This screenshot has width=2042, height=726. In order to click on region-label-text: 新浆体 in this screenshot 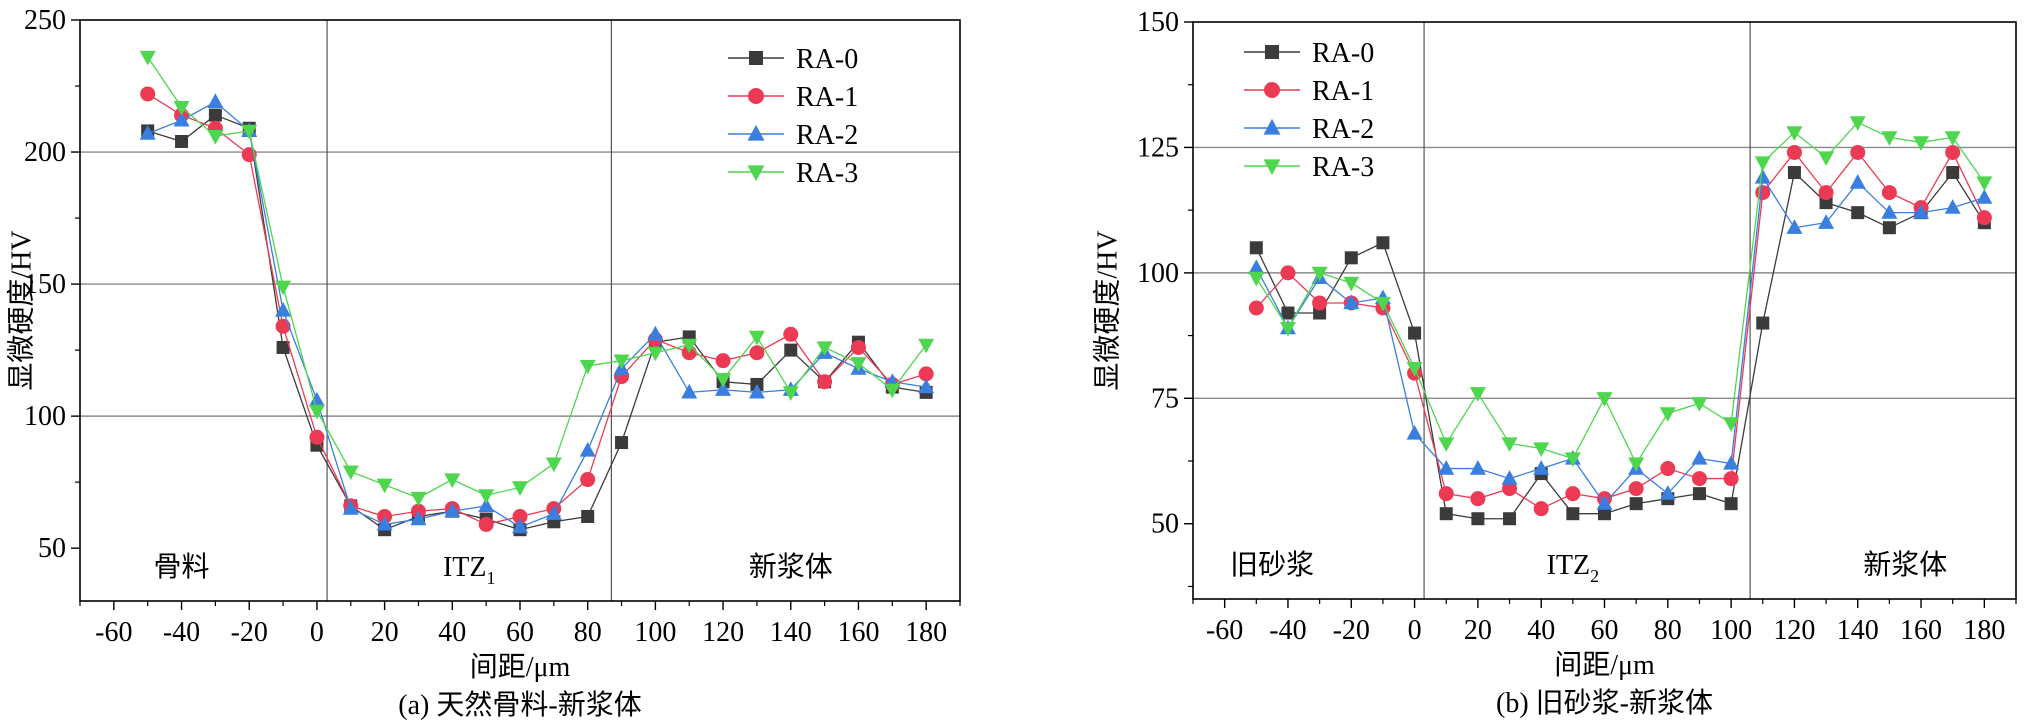, I will do `click(791, 567)`.